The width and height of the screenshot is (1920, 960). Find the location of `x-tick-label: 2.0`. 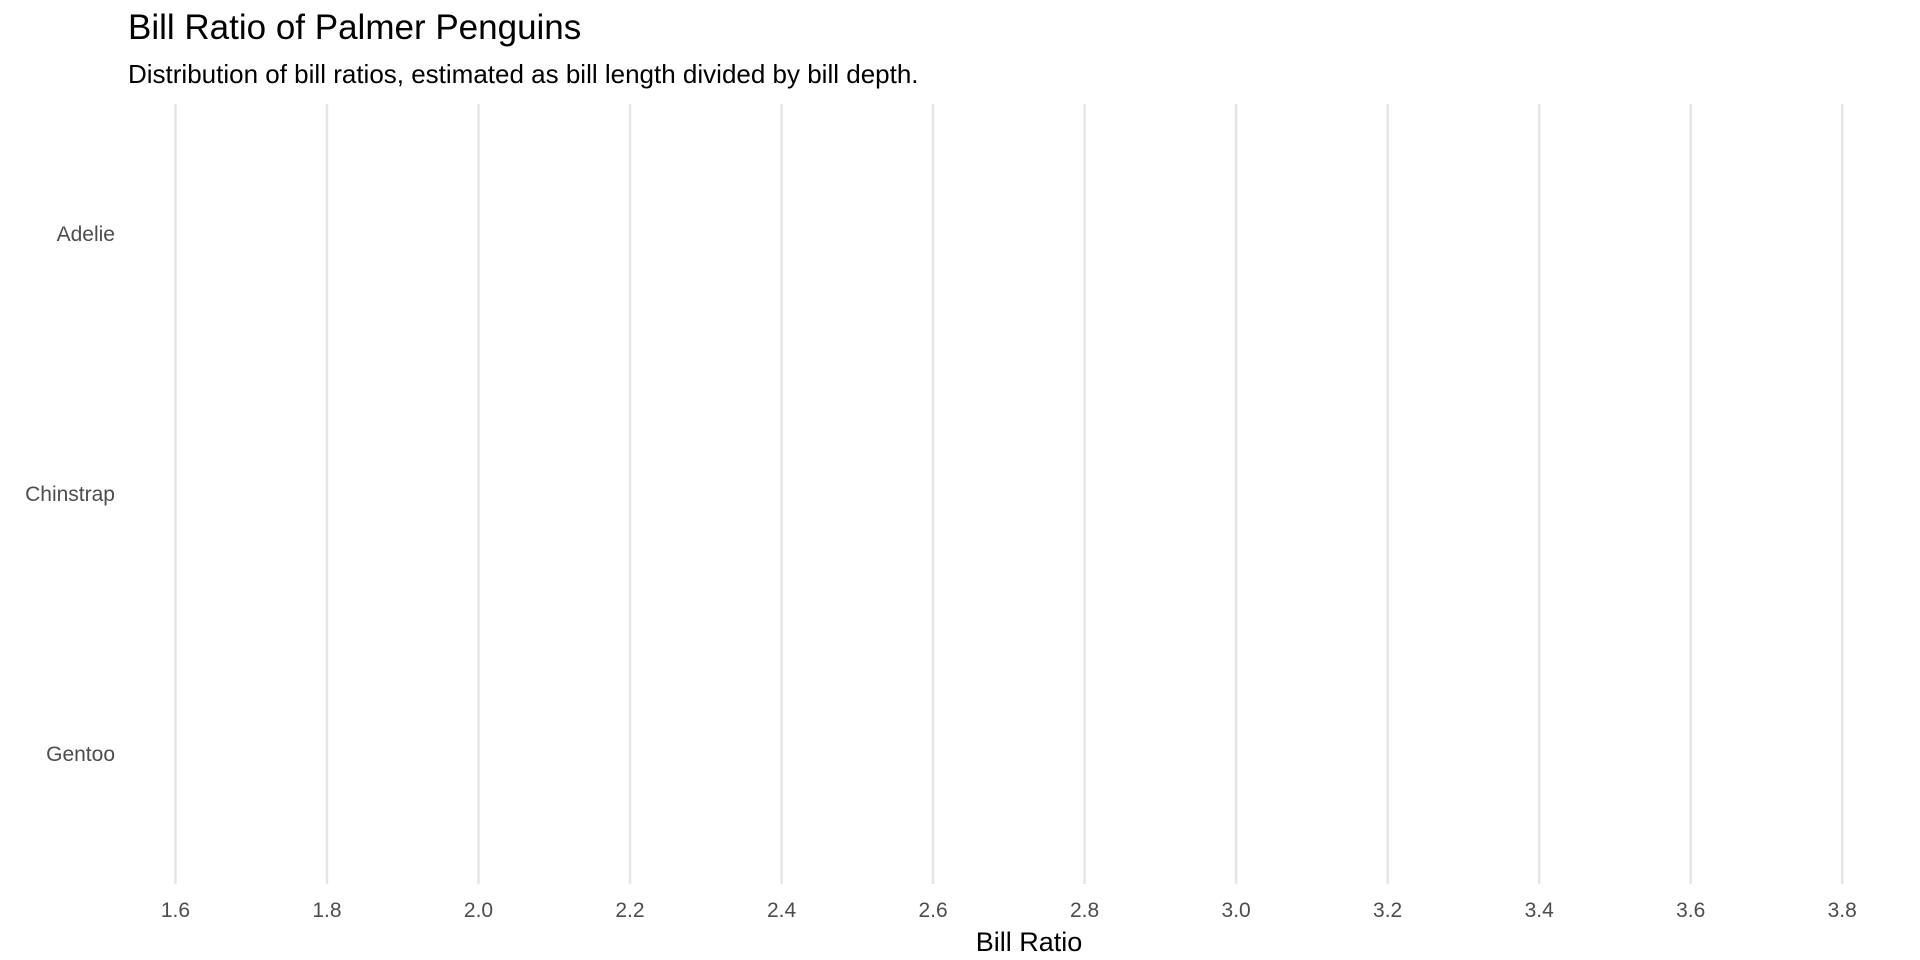

x-tick-label: 2.0 is located at coordinates (478, 910).